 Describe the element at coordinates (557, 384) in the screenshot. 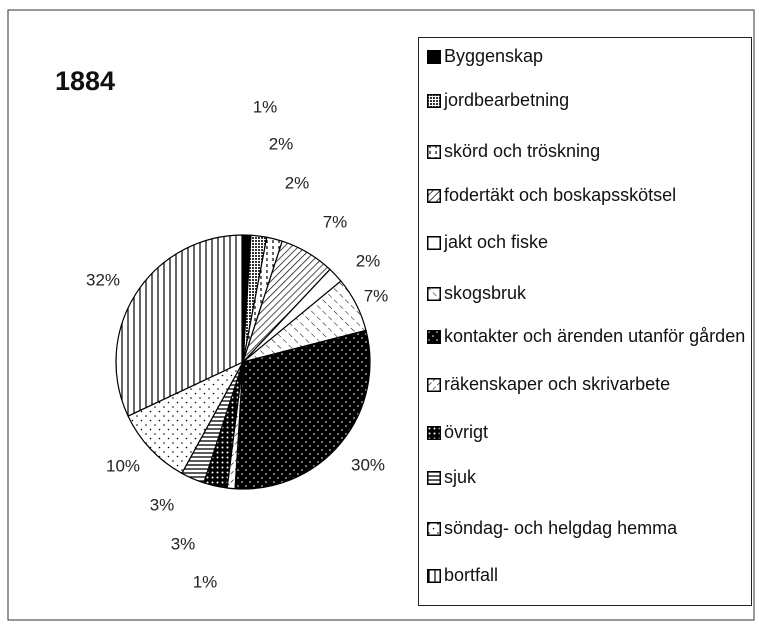

I see `legend-label: räkenskaper och skrivarbete` at that location.